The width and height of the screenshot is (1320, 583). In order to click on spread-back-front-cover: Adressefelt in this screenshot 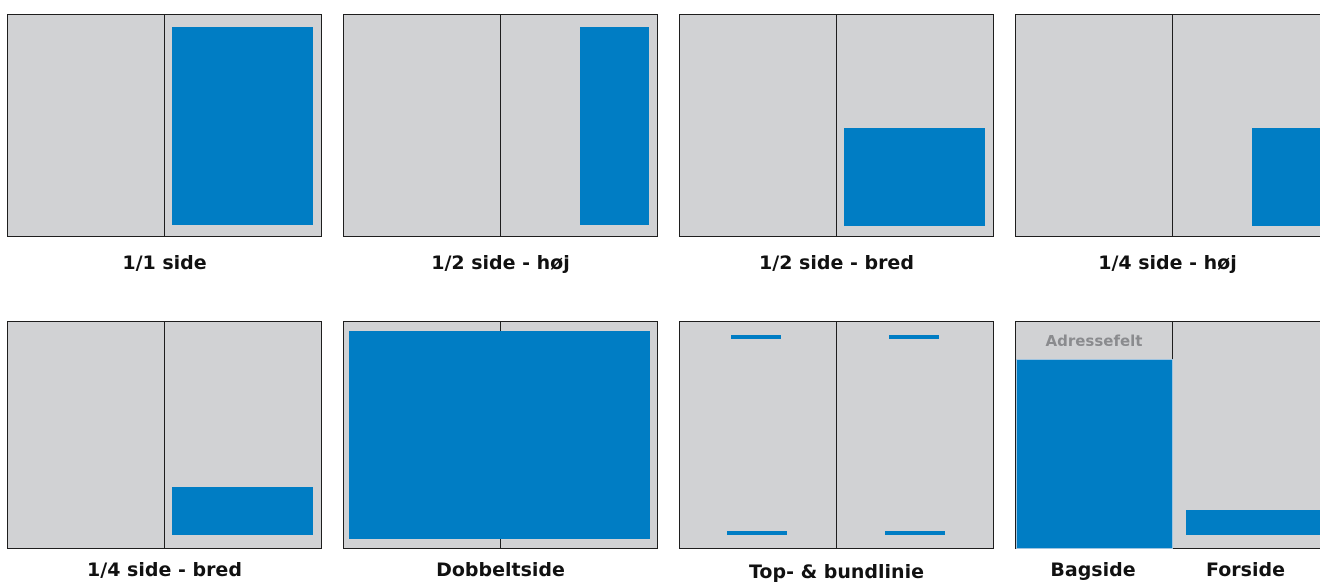, I will do `click(1167, 435)`.